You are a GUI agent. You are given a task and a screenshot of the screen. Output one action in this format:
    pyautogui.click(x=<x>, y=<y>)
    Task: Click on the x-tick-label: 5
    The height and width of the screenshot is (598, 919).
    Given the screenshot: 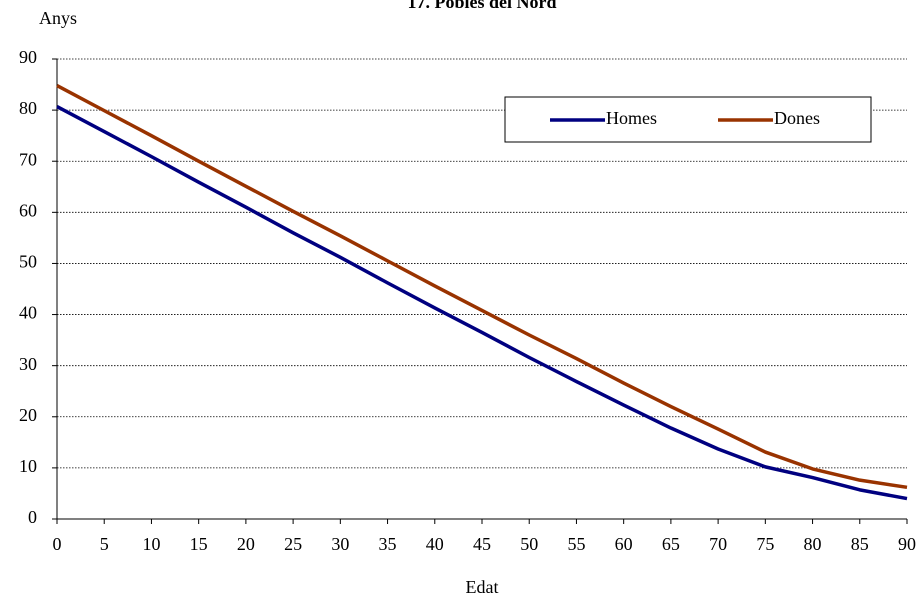 What is the action you would take?
    pyautogui.click(x=104, y=544)
    